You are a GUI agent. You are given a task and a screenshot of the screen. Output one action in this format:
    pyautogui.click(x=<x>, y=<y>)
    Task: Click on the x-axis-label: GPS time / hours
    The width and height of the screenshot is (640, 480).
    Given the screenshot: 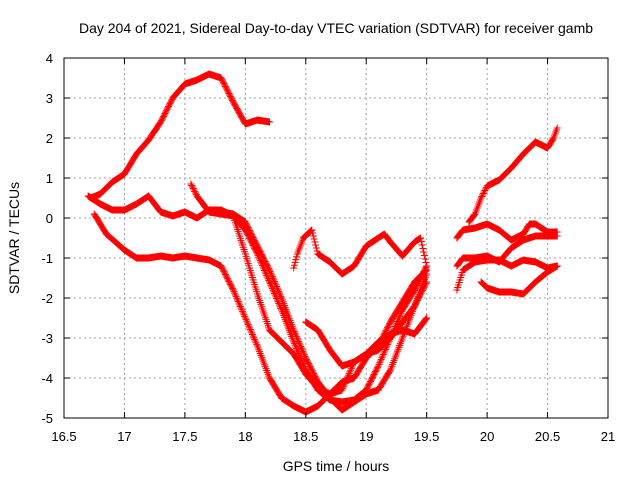 What is the action you would take?
    pyautogui.click(x=336, y=466)
    